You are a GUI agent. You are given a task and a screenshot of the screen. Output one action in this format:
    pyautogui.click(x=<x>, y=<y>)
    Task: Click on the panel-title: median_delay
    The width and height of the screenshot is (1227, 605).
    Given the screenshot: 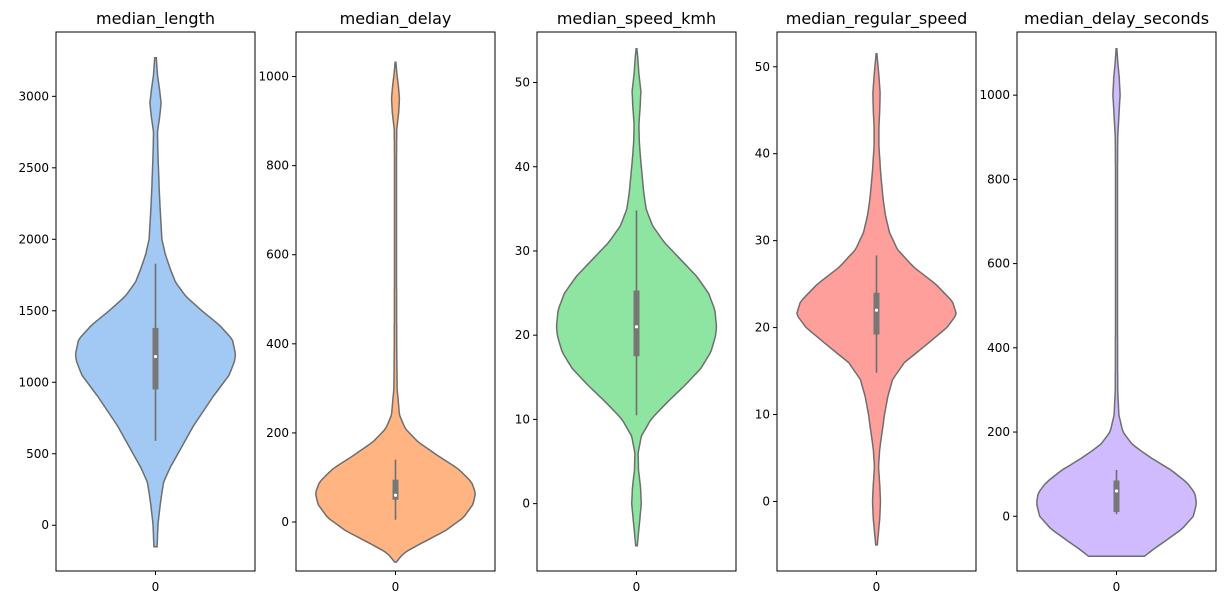 What is the action you would take?
    pyautogui.click(x=396, y=19)
    